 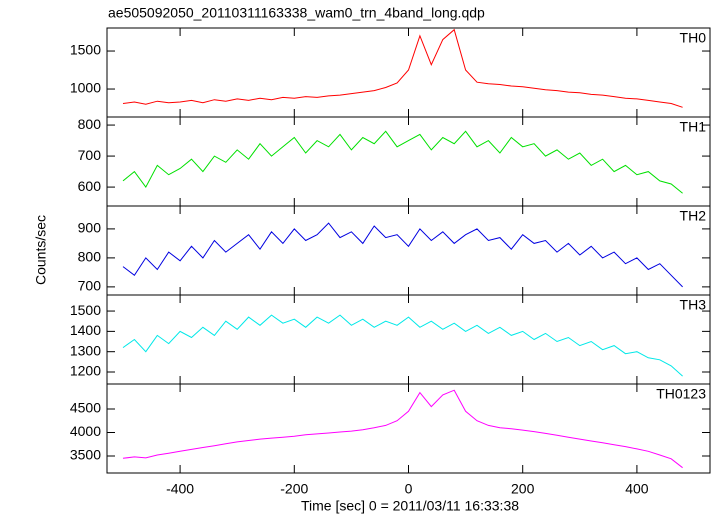 I want to click on panel-label: TH1, so click(x=693, y=127).